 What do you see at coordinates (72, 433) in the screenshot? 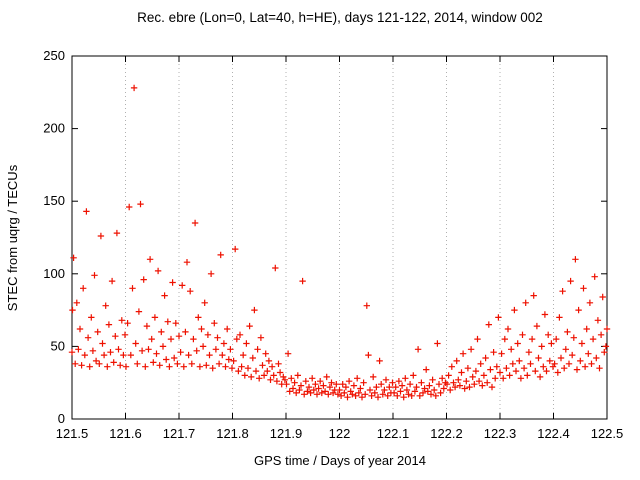
I see `x-tick-label: 121.5` at bounding box center [72, 433].